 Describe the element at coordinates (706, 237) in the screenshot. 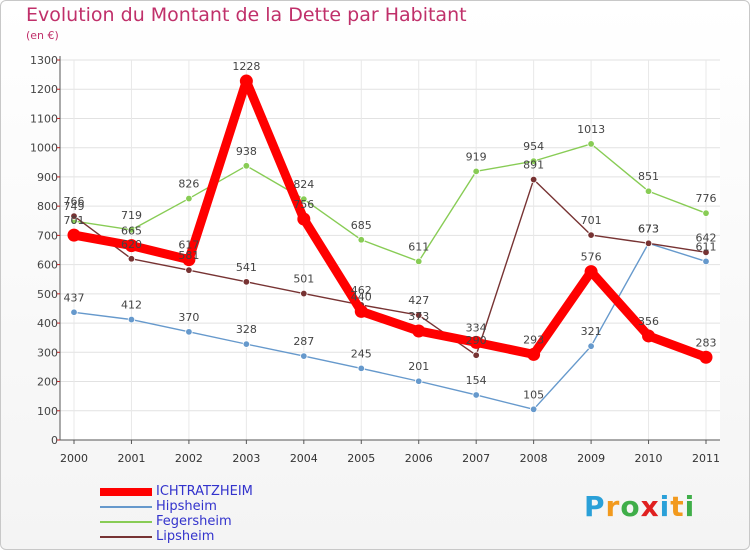

I see `data-label: 642` at that location.